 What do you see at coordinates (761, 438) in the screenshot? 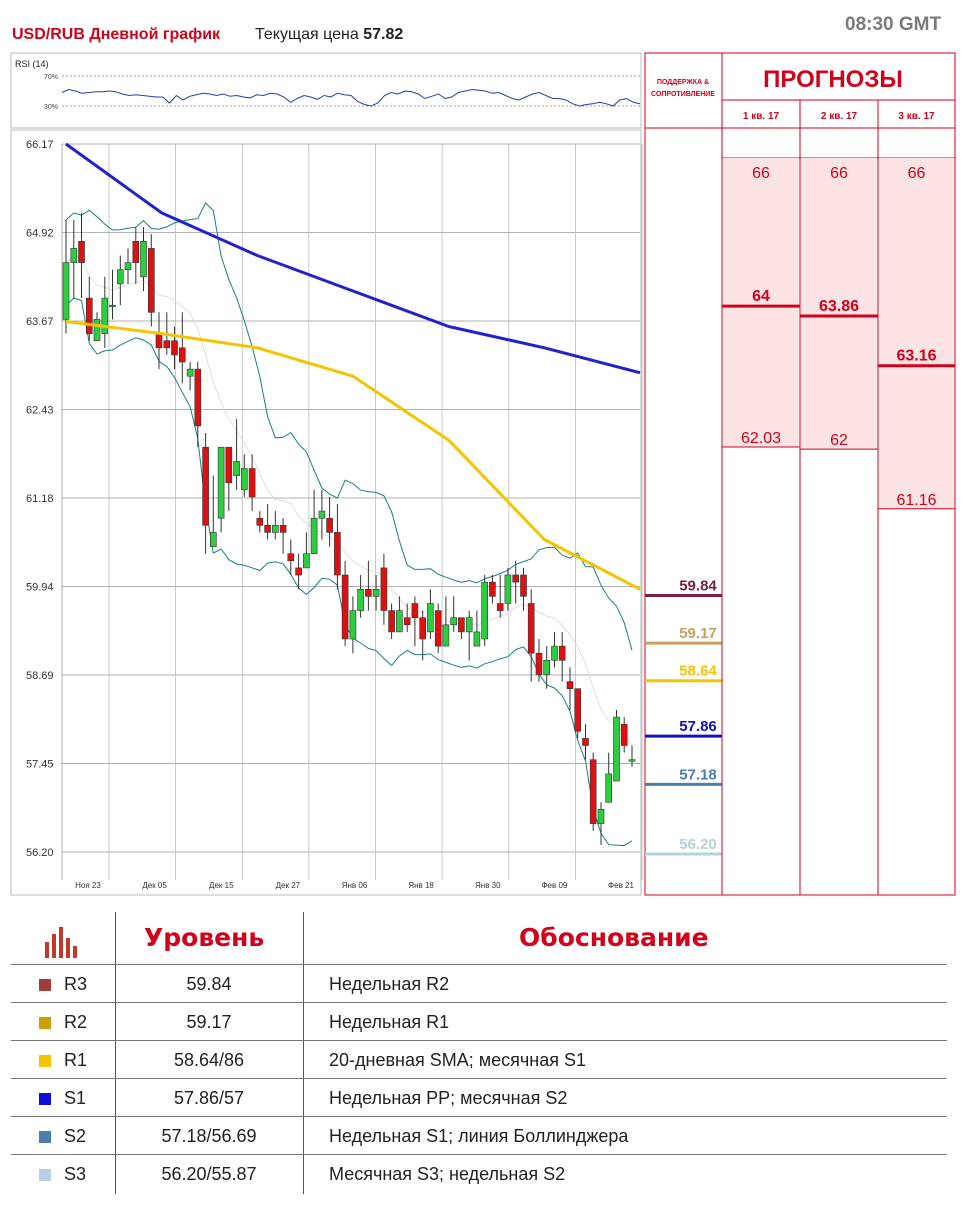
I see `forecast-low: 62.03` at bounding box center [761, 438].